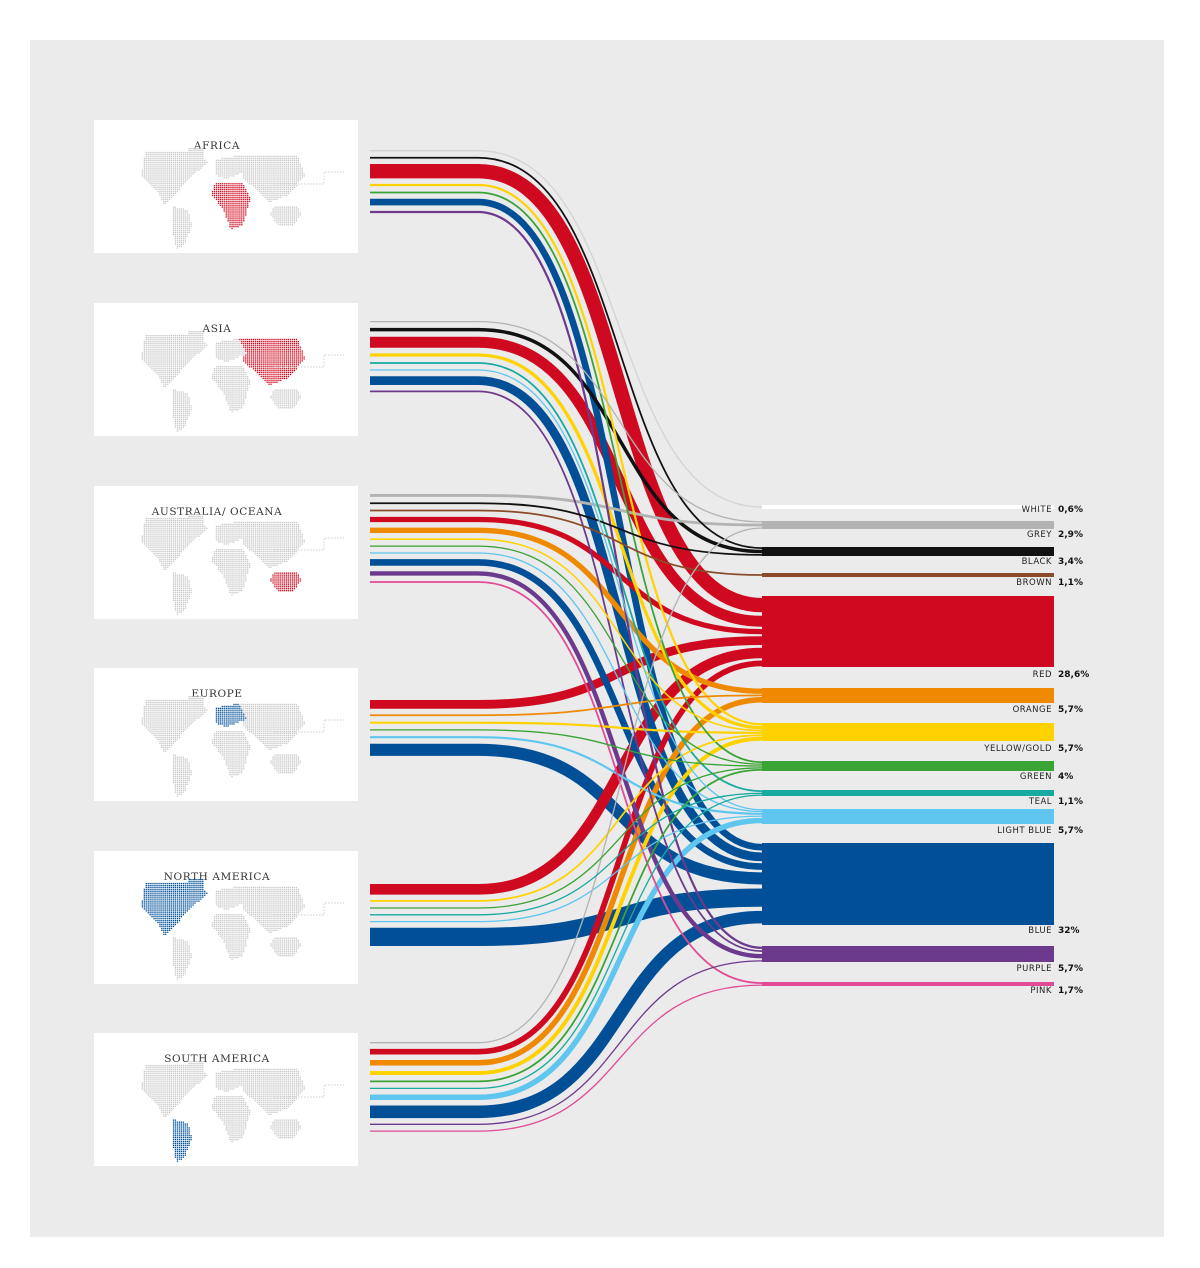 Image resolution: width=1200 pixels, height=1268 pixels. Describe the element at coordinates (1024, 831) in the screenshot. I see `bucket-label-light-blue: LIGHT BLUE` at that location.